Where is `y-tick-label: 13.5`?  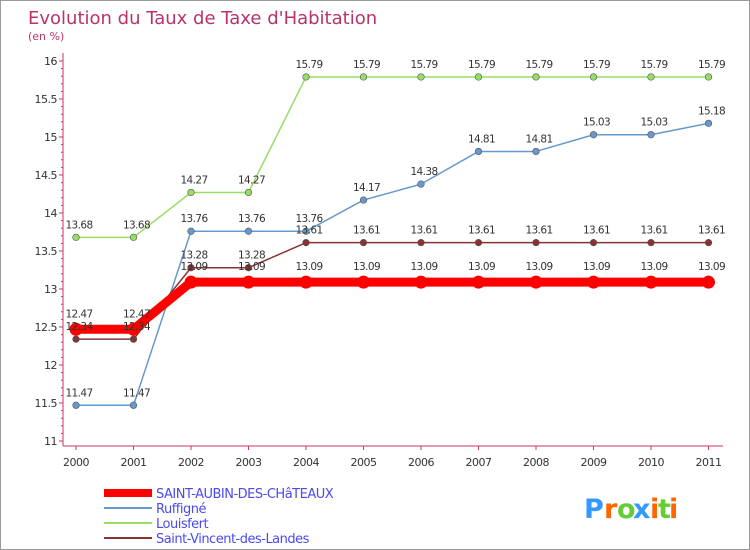
y-tick-label: 13.5 is located at coordinates (46, 251).